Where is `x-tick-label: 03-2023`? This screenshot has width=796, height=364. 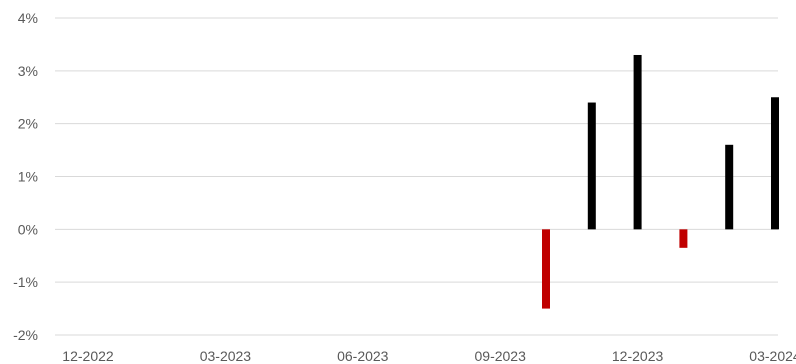 x-tick-label: 03-2023 is located at coordinates (226, 356).